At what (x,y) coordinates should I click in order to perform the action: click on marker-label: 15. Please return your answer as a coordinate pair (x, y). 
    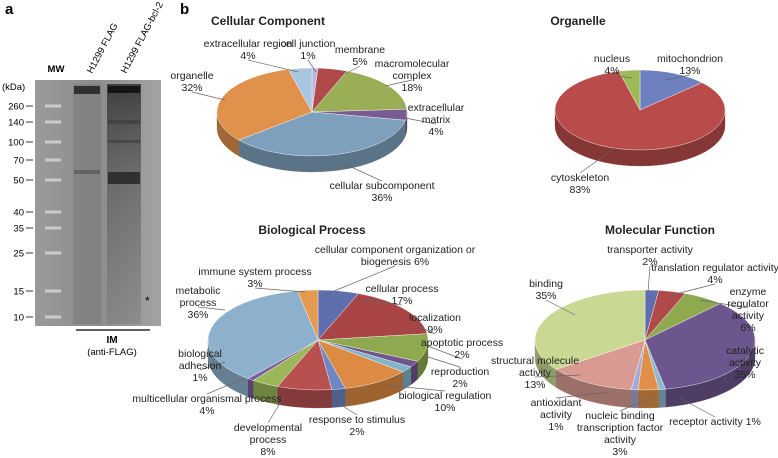
    Looking at the image, I should click on (18, 292).